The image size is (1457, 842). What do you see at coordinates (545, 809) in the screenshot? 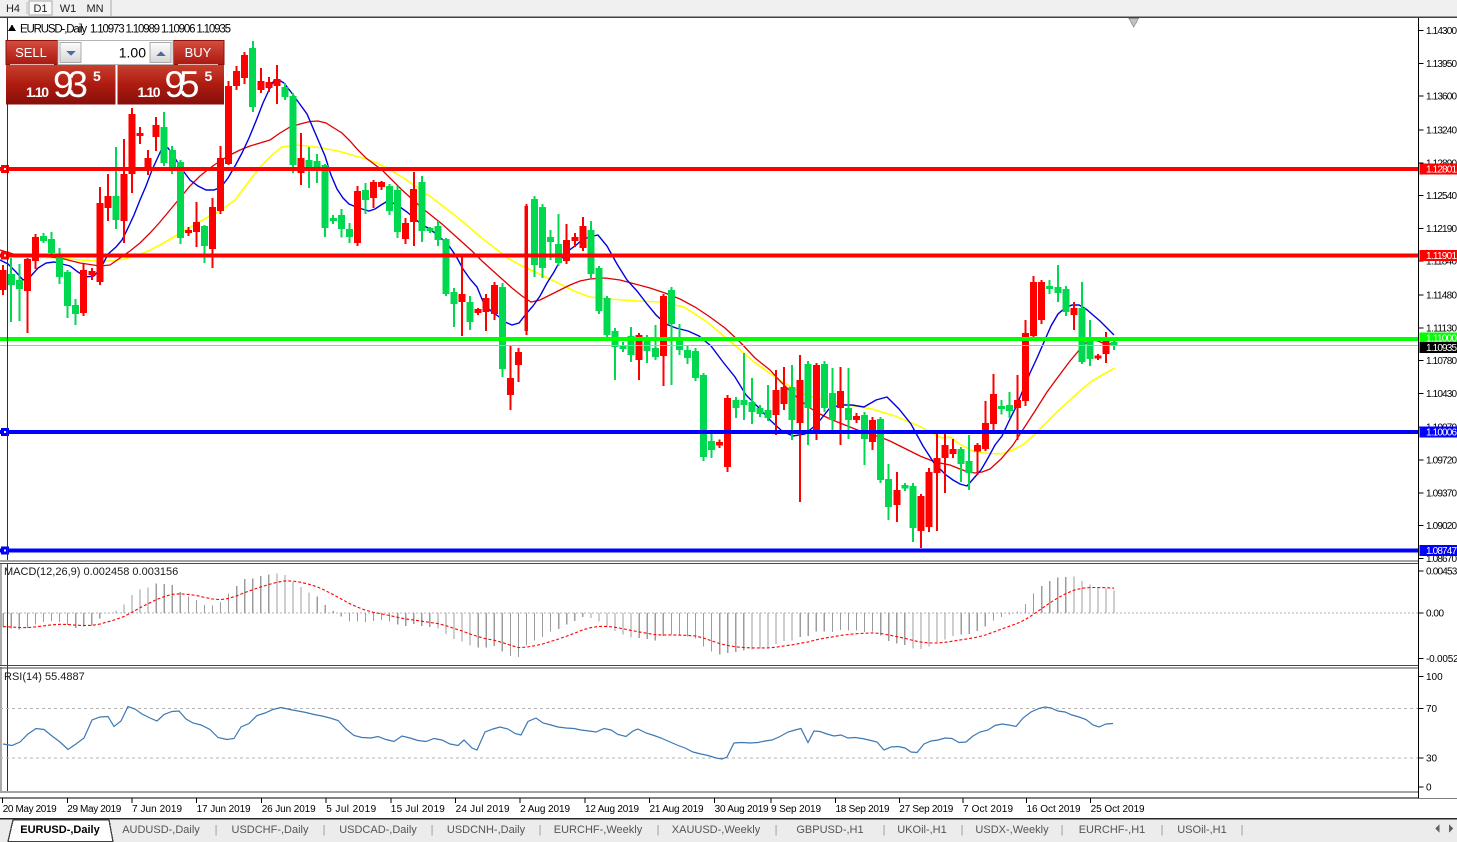
I see `svg-text: 2 Aug 2019` at bounding box center [545, 809].